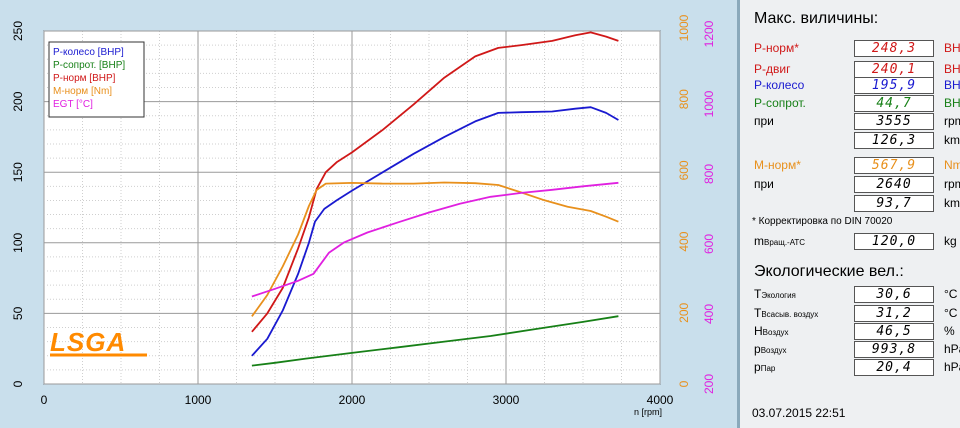 The width and height of the screenshot is (960, 428). What do you see at coordinates (709, 384) in the screenshot?
I see `y-egt-tick-label: 200` at bounding box center [709, 384].